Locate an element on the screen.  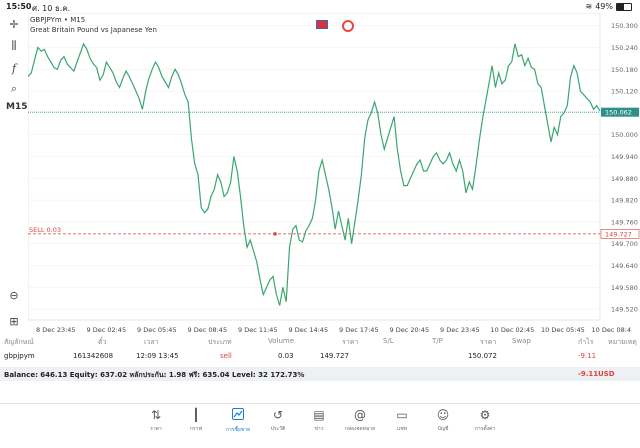
nav-trade: การซื้อขาย is located at coordinates (238, 421).